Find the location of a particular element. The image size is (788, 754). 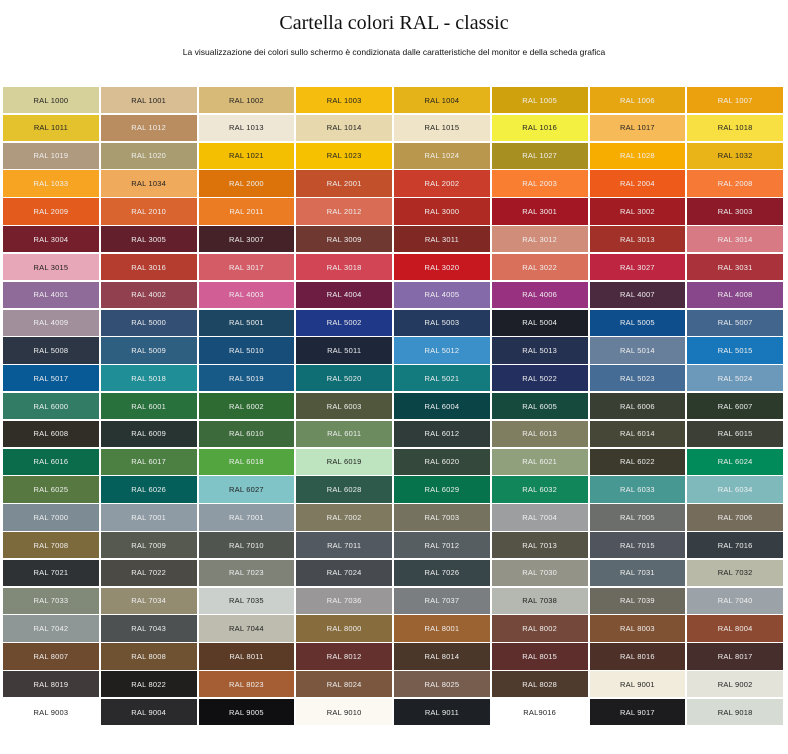

swatch-label: RAL 1027 is located at coordinates (539, 156).